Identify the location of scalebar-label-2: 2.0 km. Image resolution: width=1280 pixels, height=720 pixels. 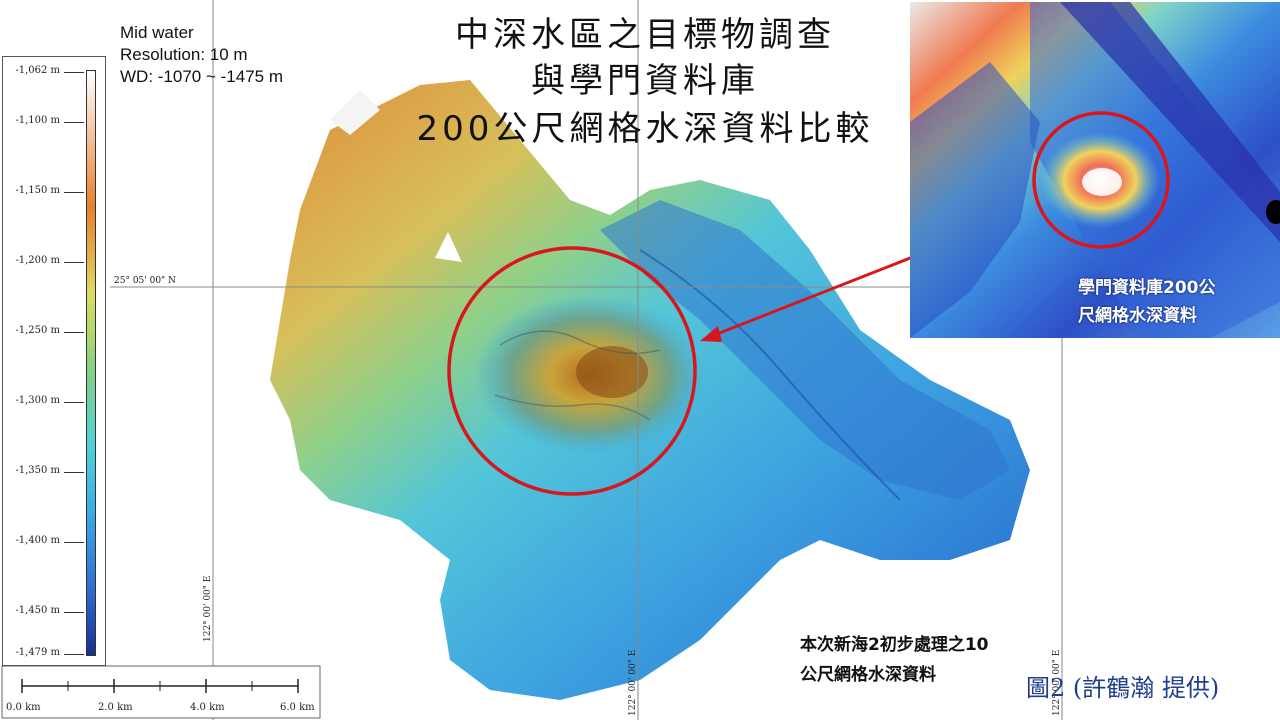
(115, 707).